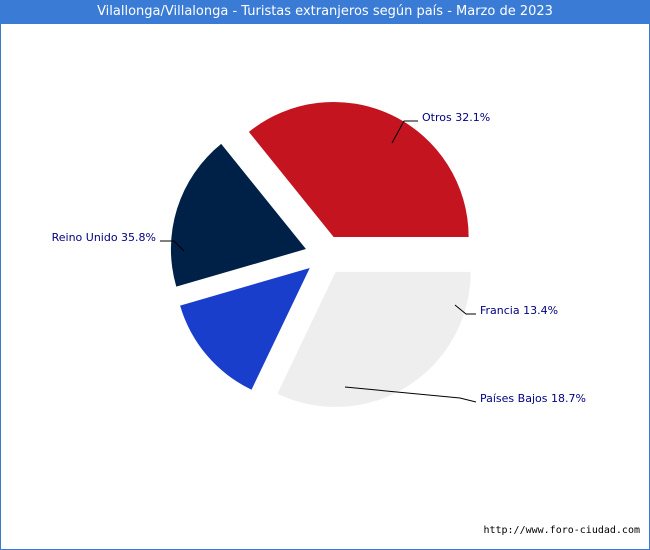 Image resolution: width=650 pixels, height=550 pixels. Describe the element at coordinates (104, 237) in the screenshot. I see `slice-label-reino-unido: Reino Unido 35.8%` at that location.